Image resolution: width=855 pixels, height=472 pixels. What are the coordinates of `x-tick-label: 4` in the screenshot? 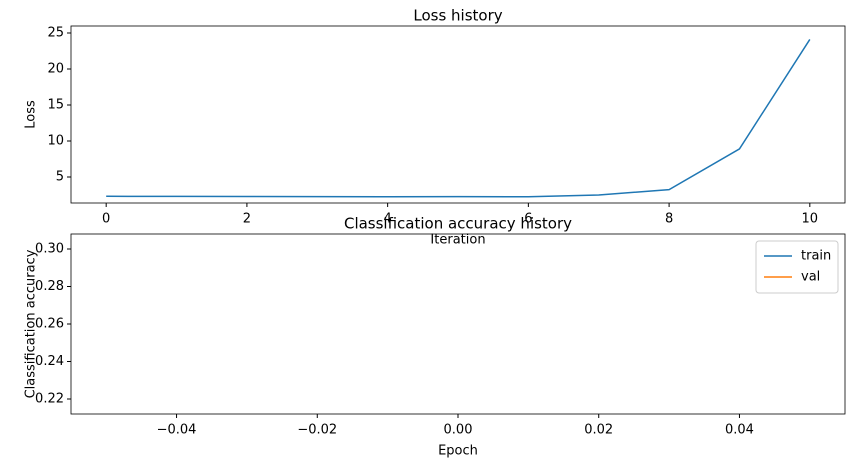 It's located at (387, 219).